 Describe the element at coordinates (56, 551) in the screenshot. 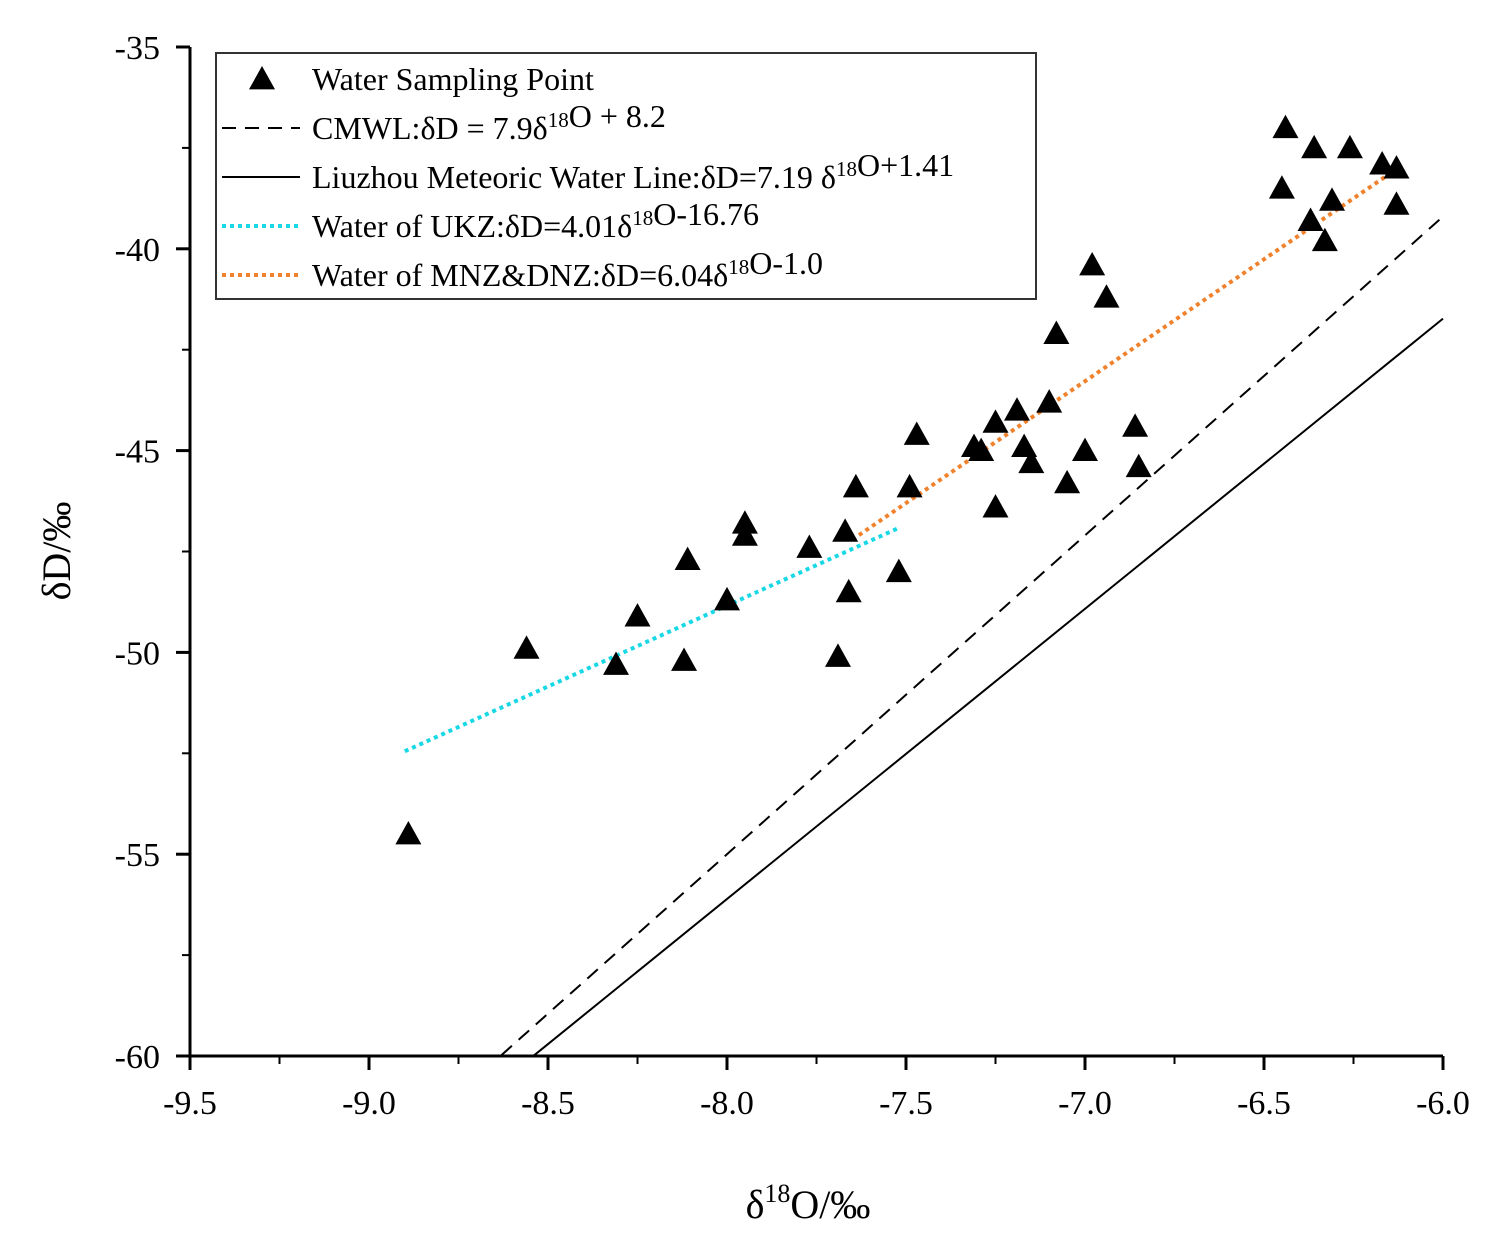

I see `y-axis-title: δD/‰` at that location.